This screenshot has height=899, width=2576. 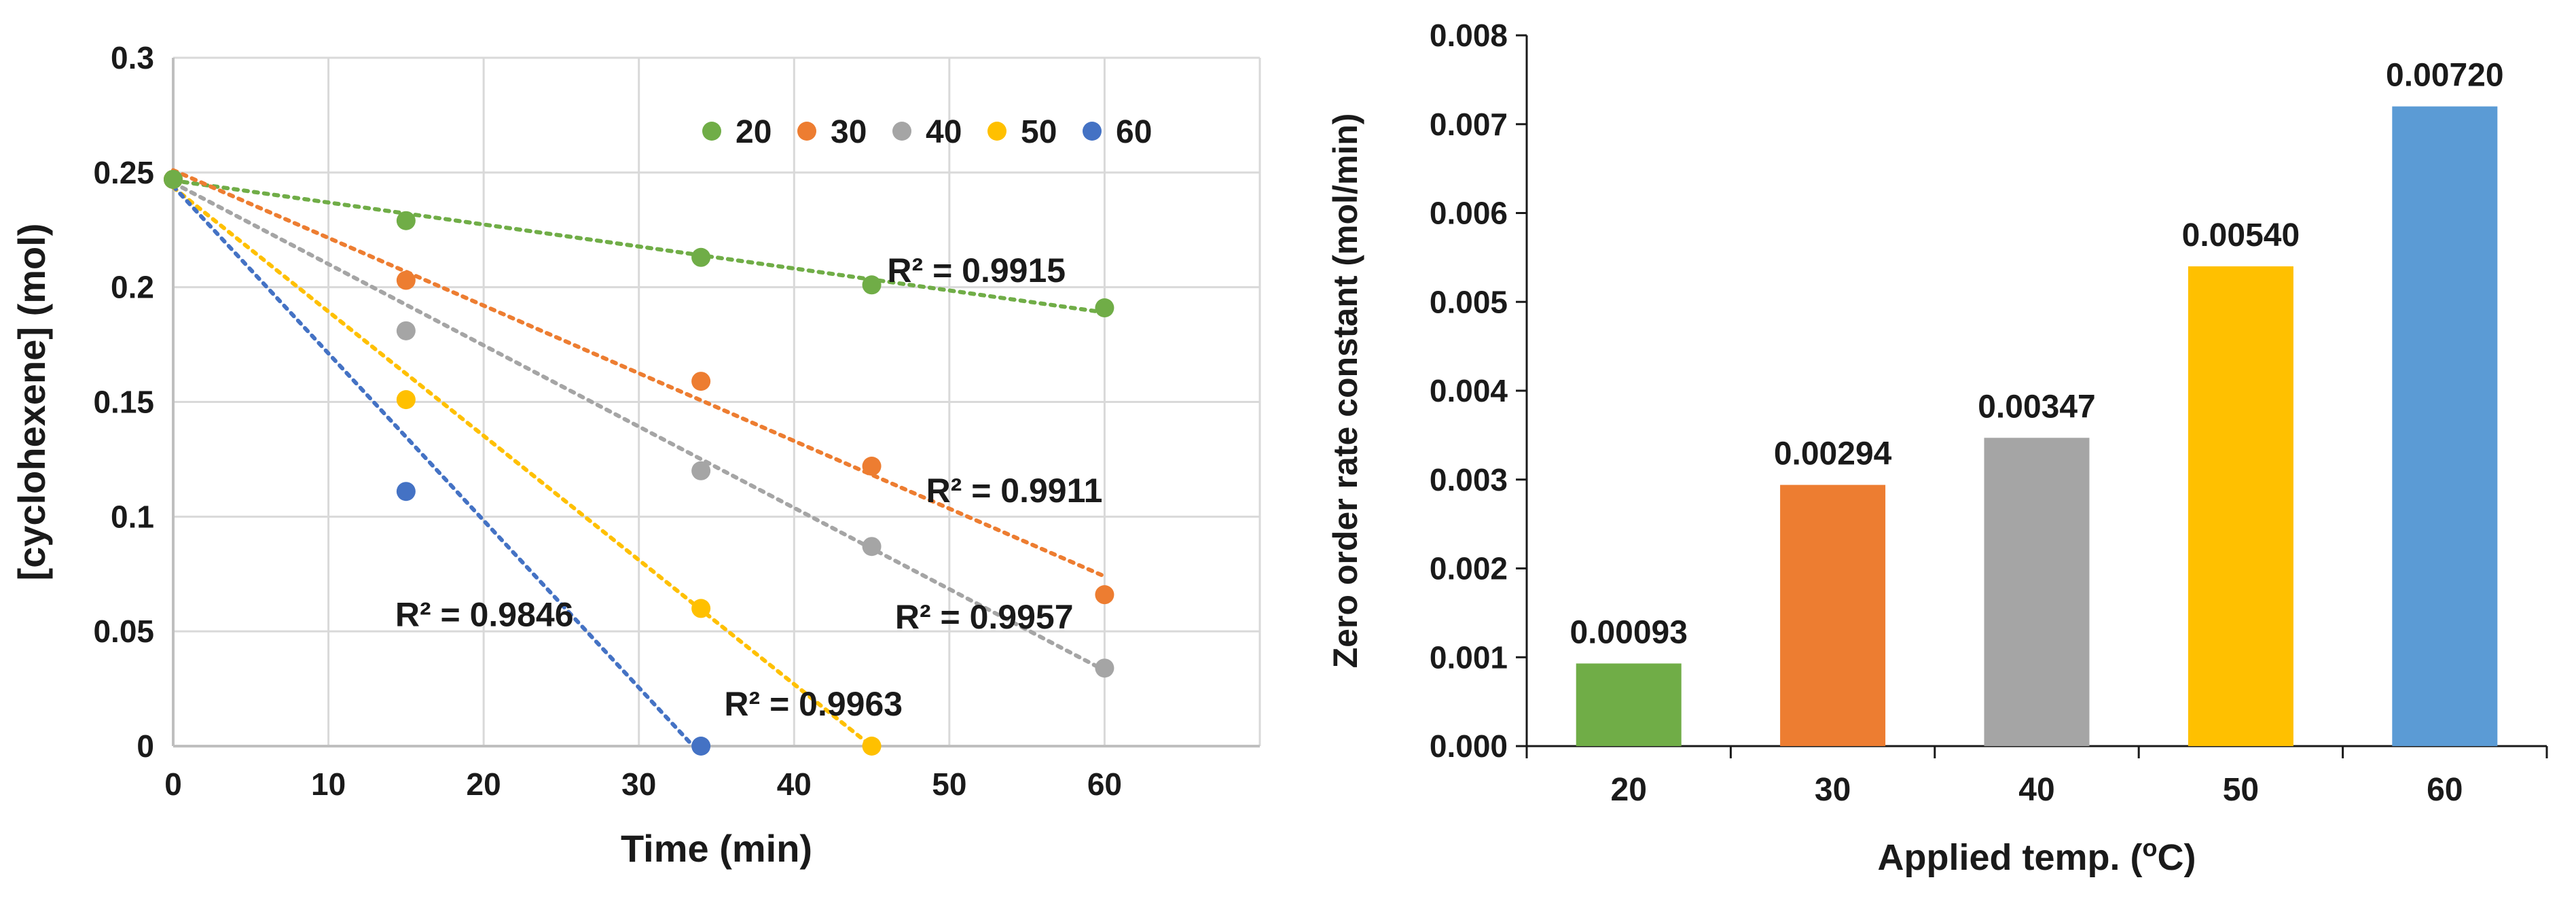 What do you see at coordinates (1629, 632) in the screenshot?
I see `value-label-20: 0.00093` at bounding box center [1629, 632].